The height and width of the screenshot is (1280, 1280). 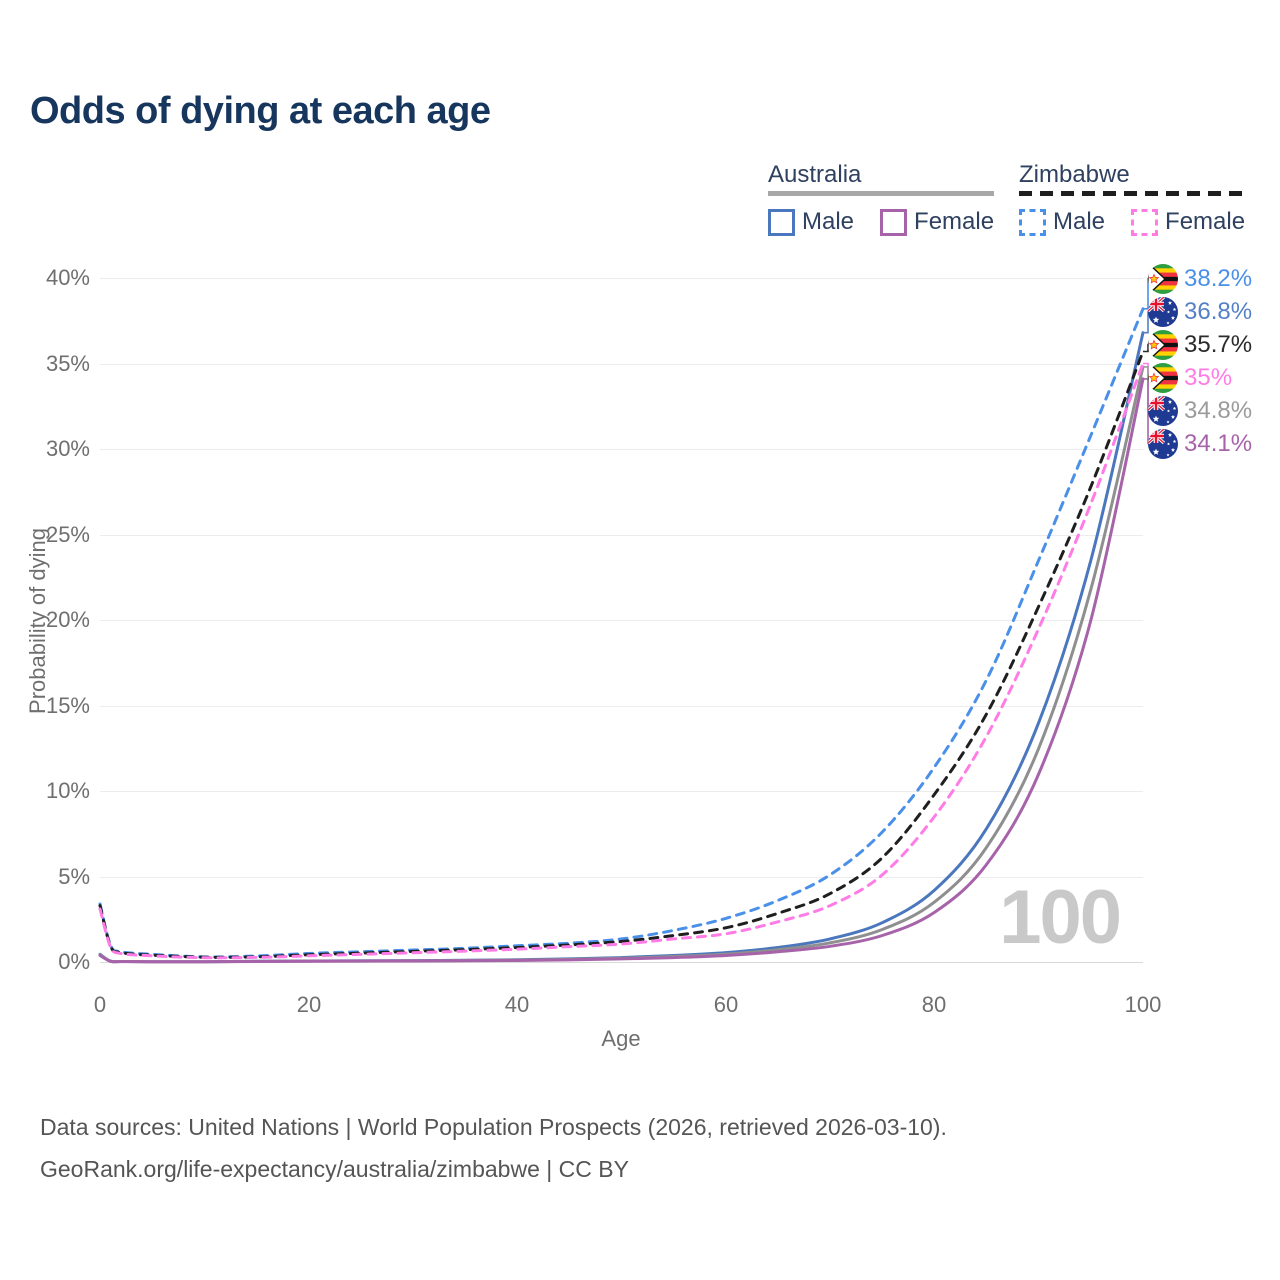 What do you see at coordinates (934, 1004) in the screenshot?
I see `x-tick-label: 80` at bounding box center [934, 1004].